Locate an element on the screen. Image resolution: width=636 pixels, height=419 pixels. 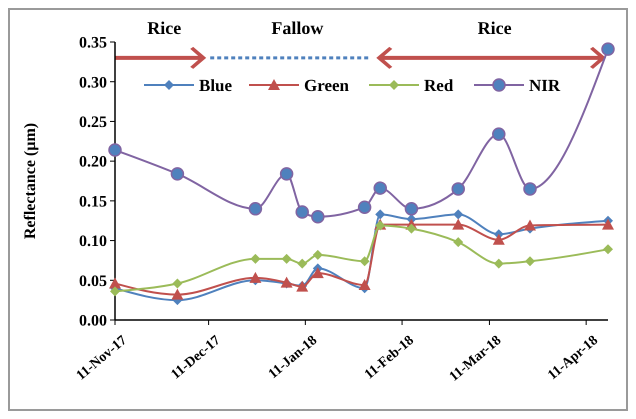
legend-label: Blue is located at coordinates (216, 85).